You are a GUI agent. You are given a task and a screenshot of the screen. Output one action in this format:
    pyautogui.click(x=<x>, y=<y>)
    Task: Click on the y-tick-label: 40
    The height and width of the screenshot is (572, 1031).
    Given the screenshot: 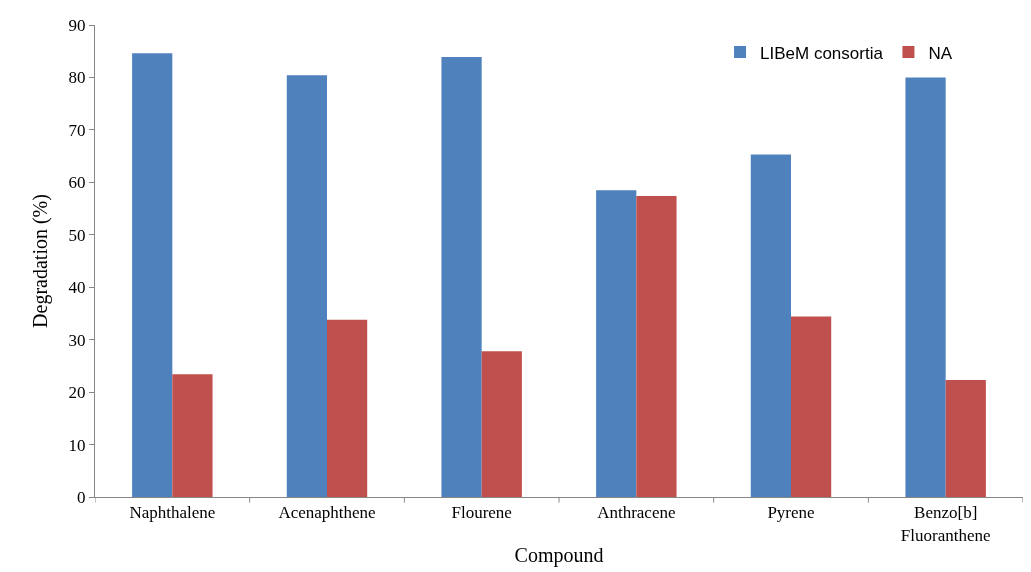 What is the action you would take?
    pyautogui.click(x=77, y=288)
    